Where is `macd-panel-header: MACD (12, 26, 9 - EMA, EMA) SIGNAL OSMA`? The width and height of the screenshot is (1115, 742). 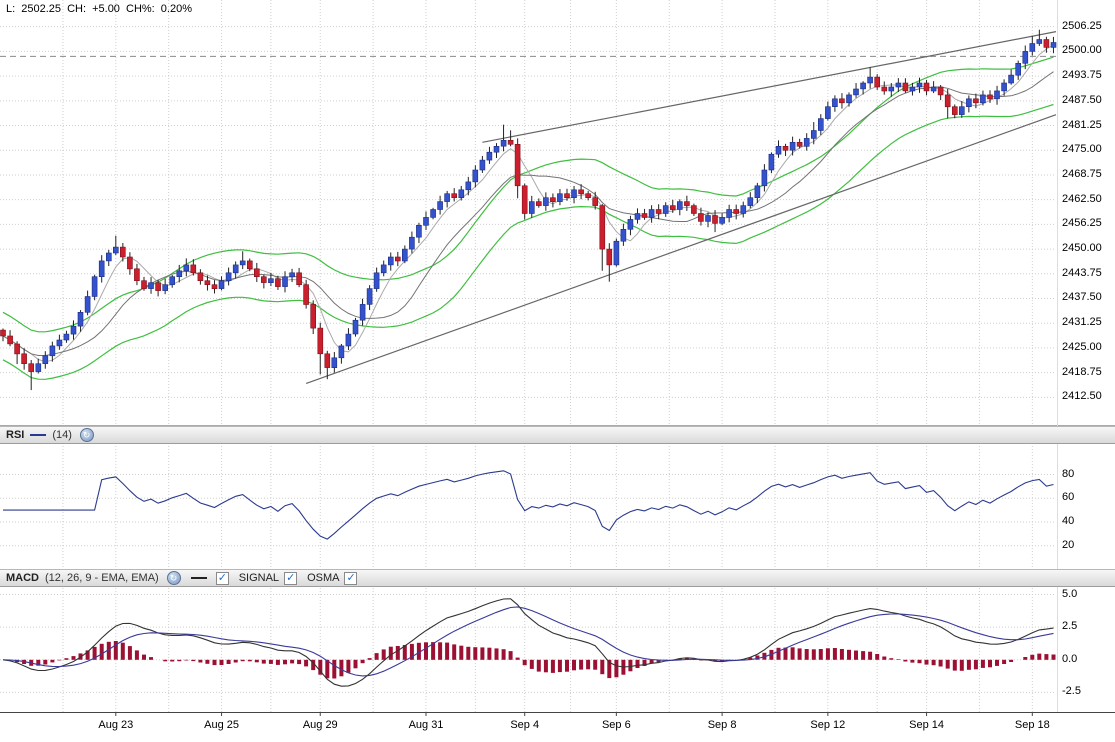 macd-panel-header: MACD (12, 26, 9 - EMA, EMA) SIGNAL OSMA is located at coordinates (557, 578).